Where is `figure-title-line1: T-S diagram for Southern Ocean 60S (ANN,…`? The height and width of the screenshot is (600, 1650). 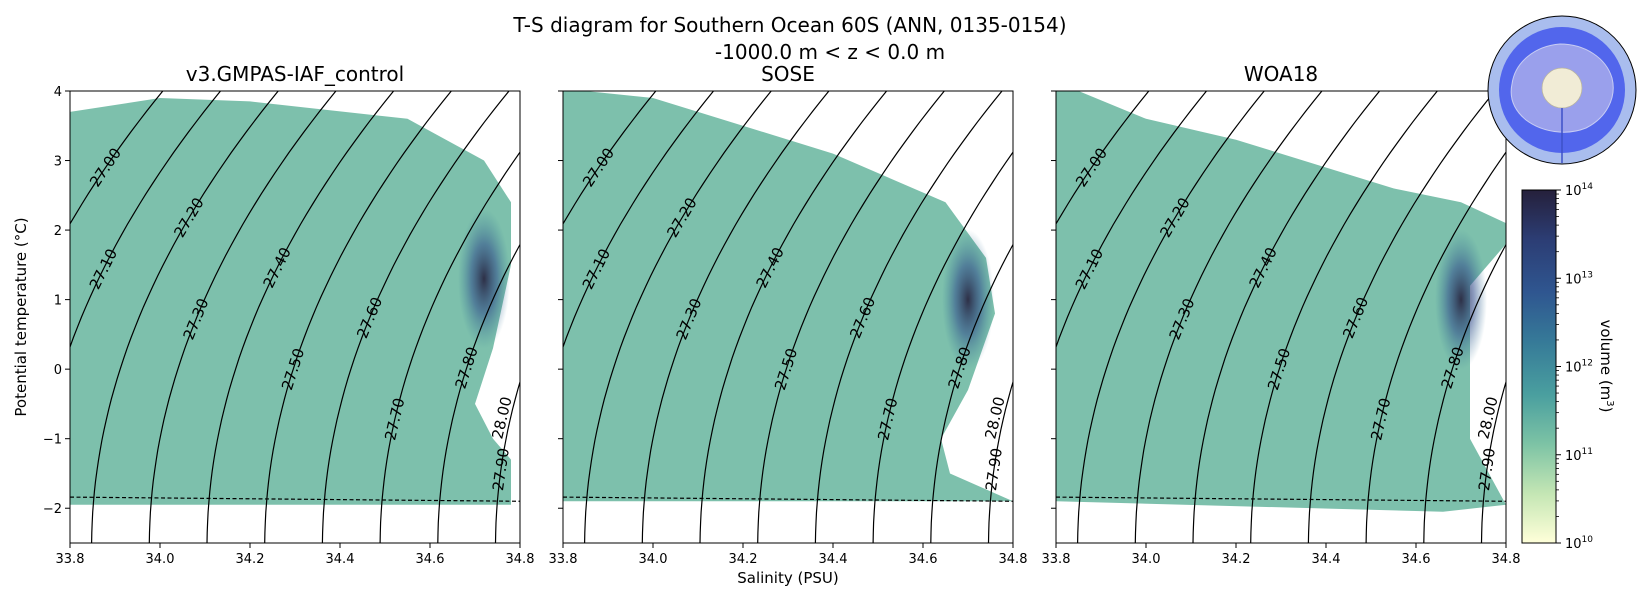 figure-title-line1: T-S diagram for Southern Ocean 60S (ANN,… is located at coordinates (789, 25).